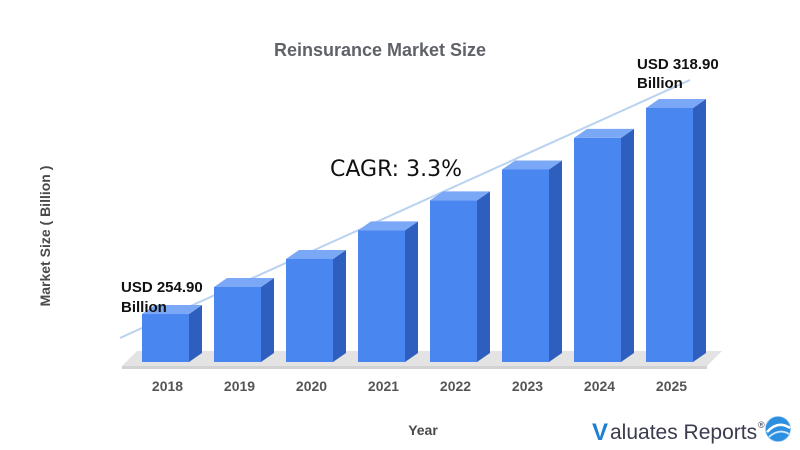  Describe the element at coordinates (599, 386) in the screenshot. I see `x-tick-label: 2024` at that location.